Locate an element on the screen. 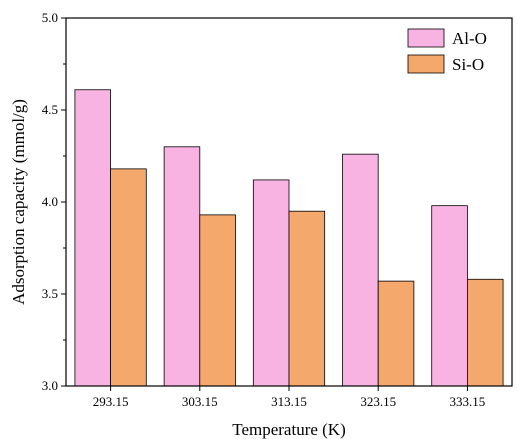  legend-label-al-o: Al-O is located at coordinates (469, 38).